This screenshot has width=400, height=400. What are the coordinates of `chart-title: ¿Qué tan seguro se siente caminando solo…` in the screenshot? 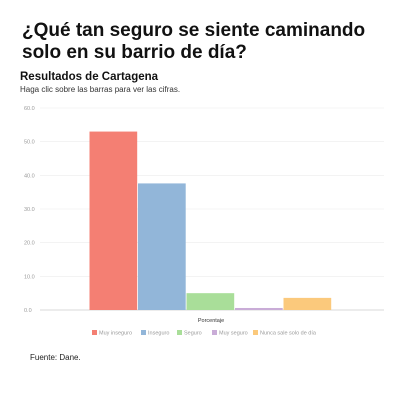 It's located at (194, 41).